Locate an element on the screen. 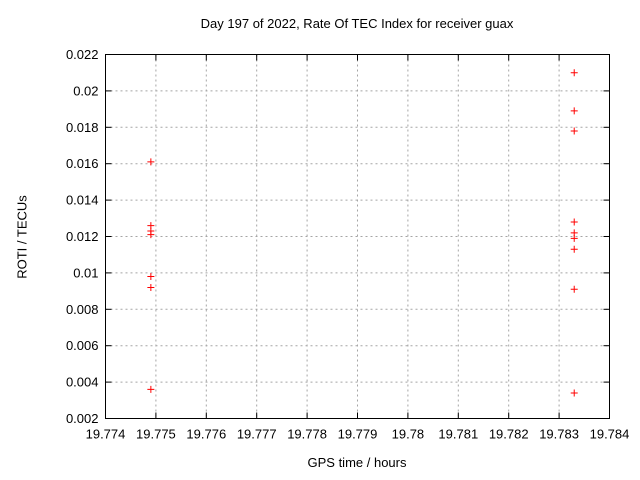 This screenshot has height=480, width=640. x-tick-label: 19.783 is located at coordinates (559, 434).